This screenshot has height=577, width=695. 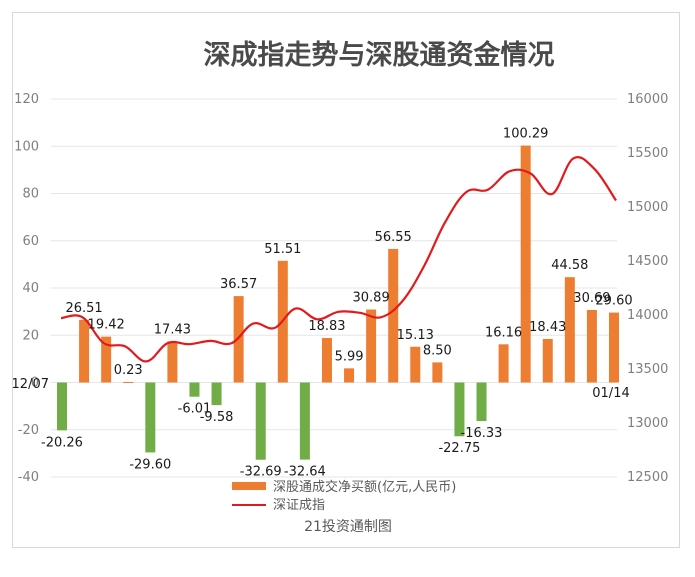 What do you see at coordinates (195, 409) in the screenshot?
I see `data-label: -6.01` at bounding box center [195, 409].